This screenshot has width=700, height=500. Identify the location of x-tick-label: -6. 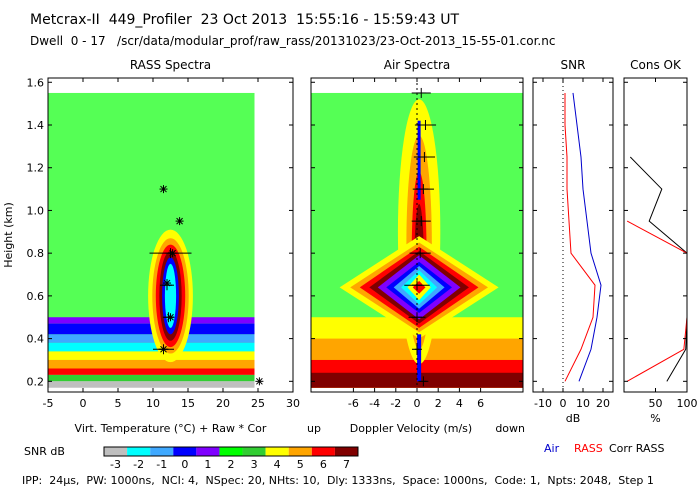
(353, 403).